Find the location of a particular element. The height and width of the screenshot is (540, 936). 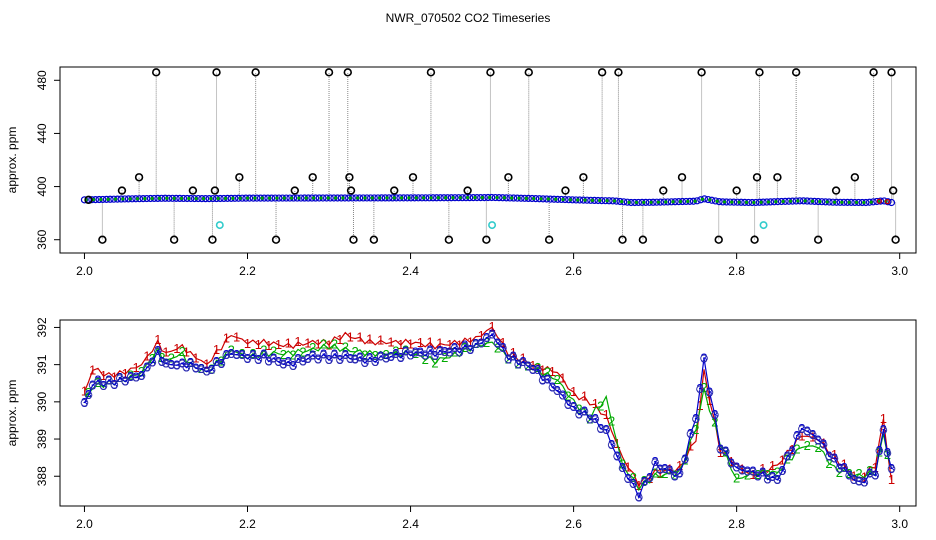

y-tick-label: 440 is located at coordinates (42, 133).